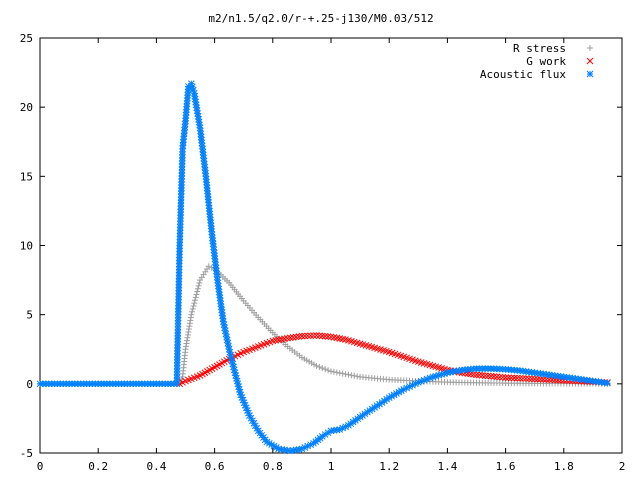  Describe the element at coordinates (40, 466) in the screenshot. I see `x-tick-label: 0` at that location.